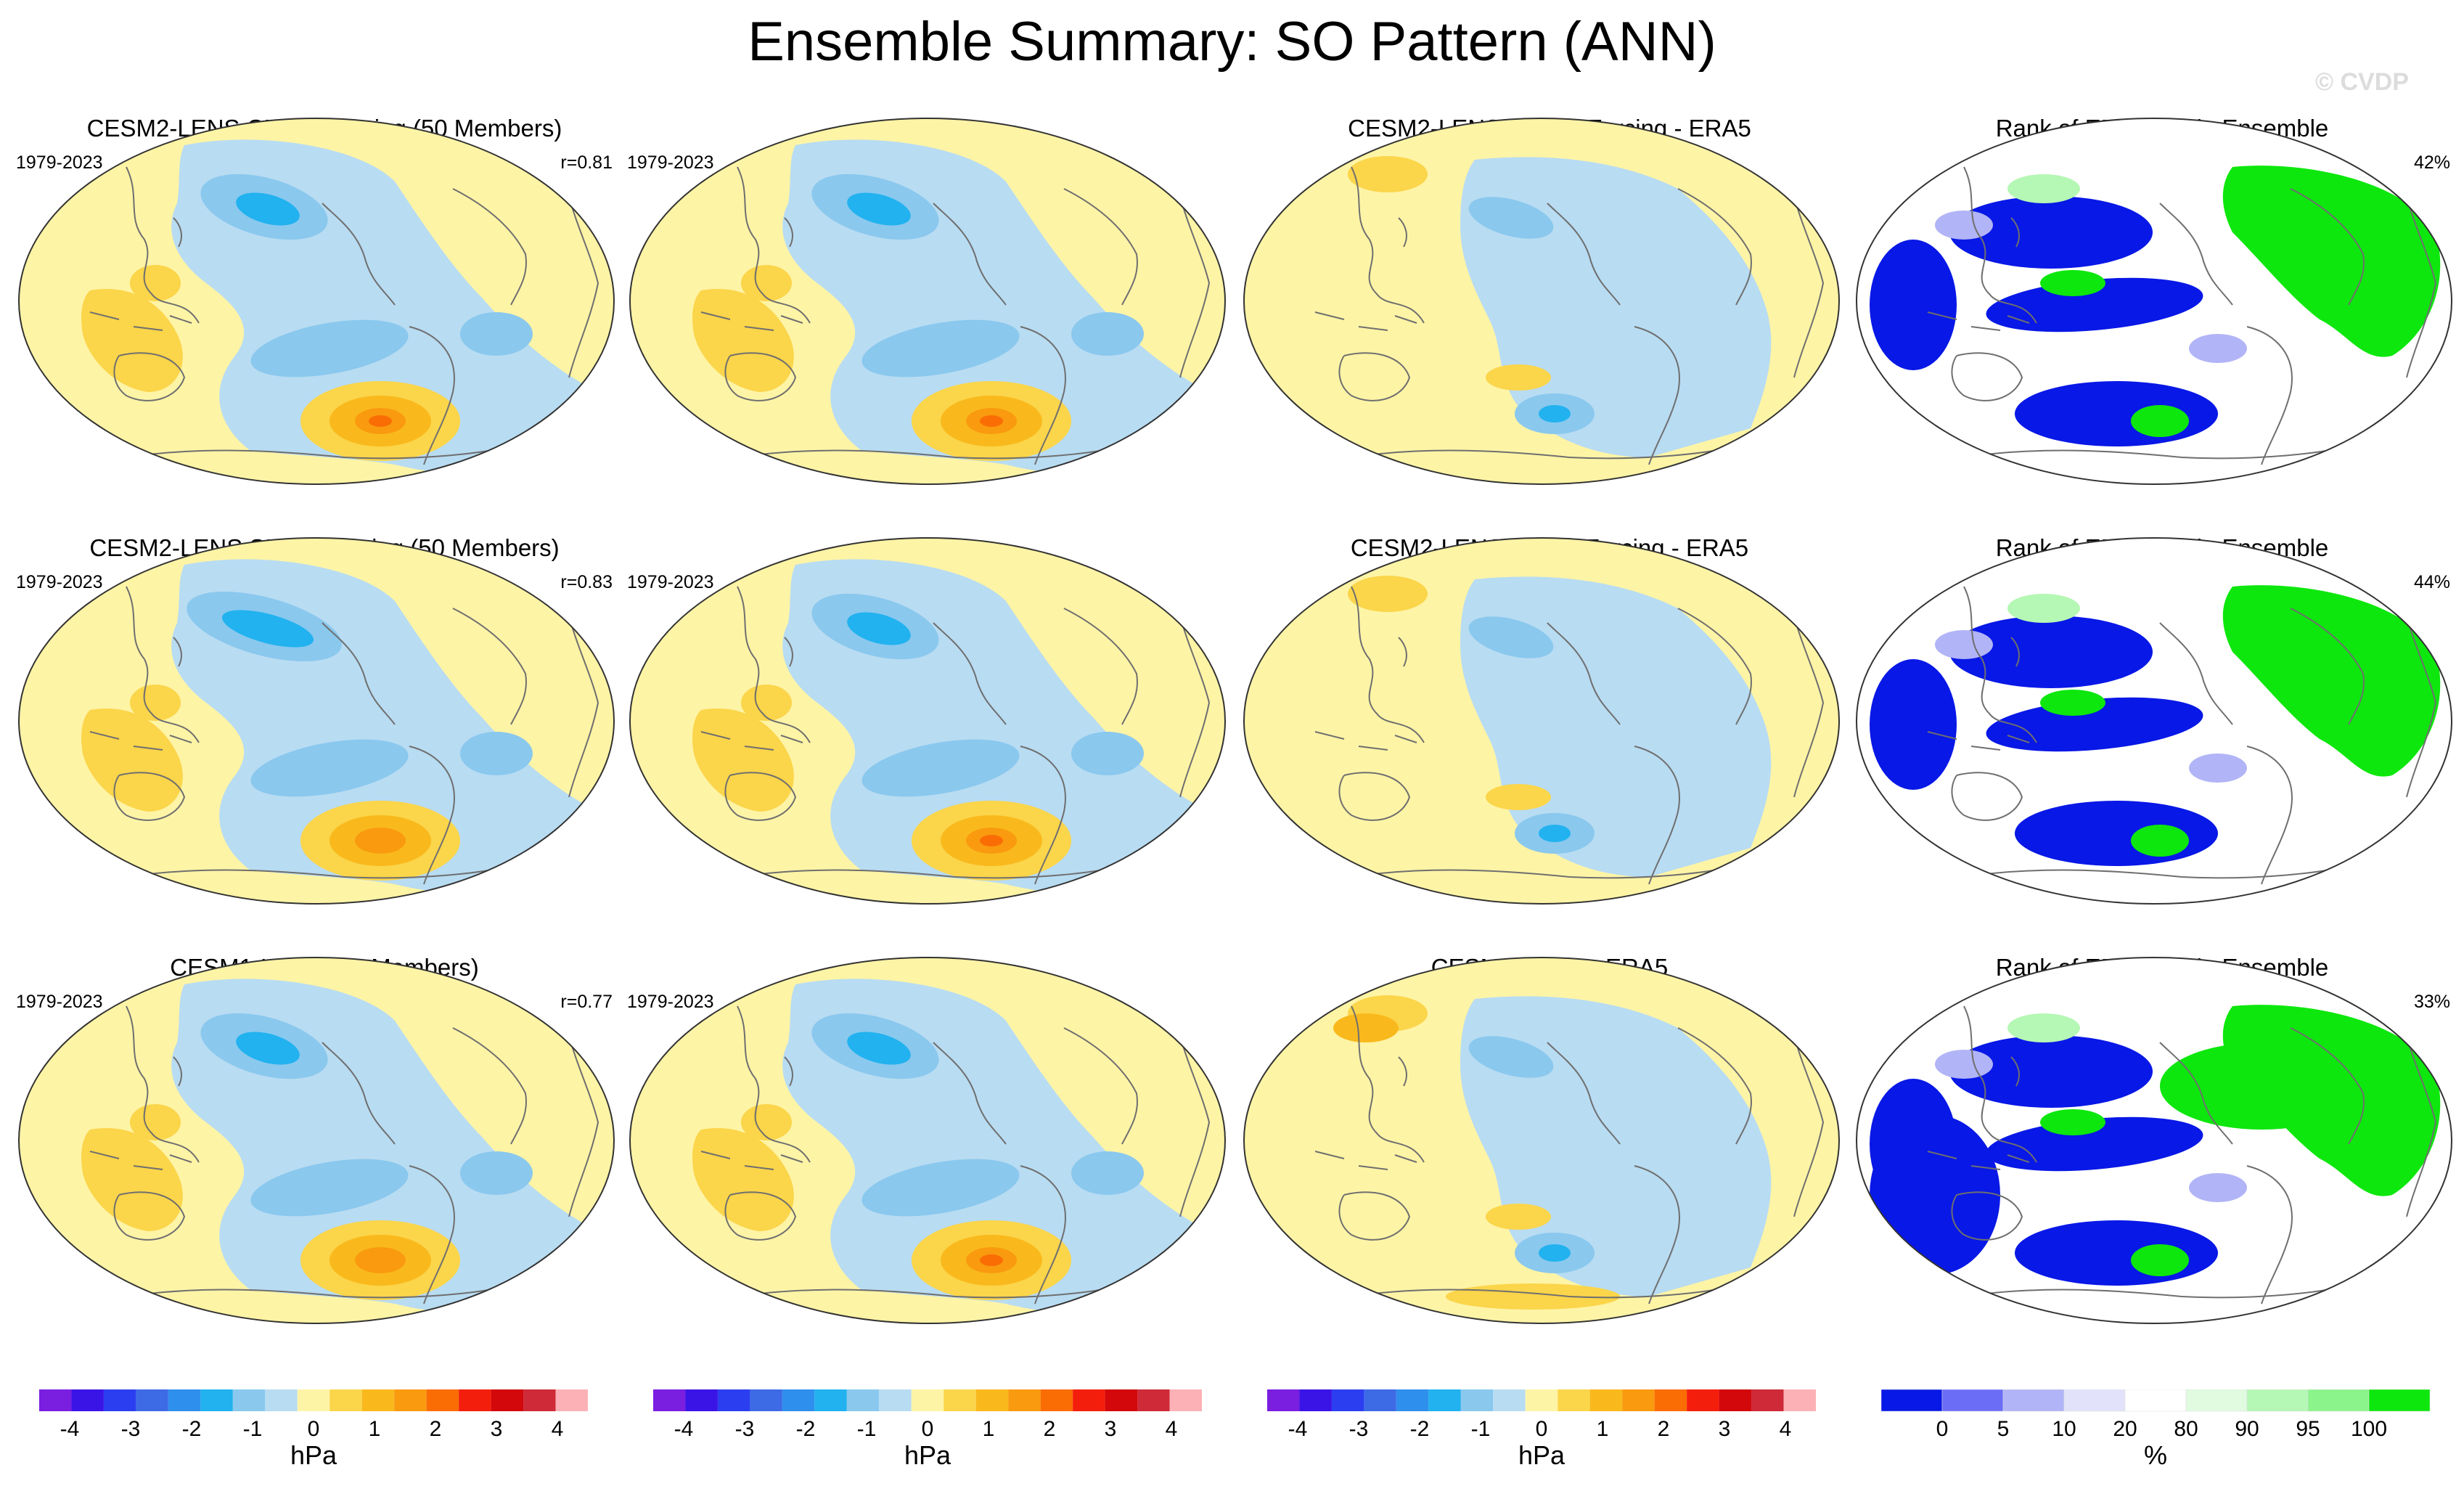  Describe the element at coordinates (2072, 703) in the screenshot. I see `rank-green-center` at that location.